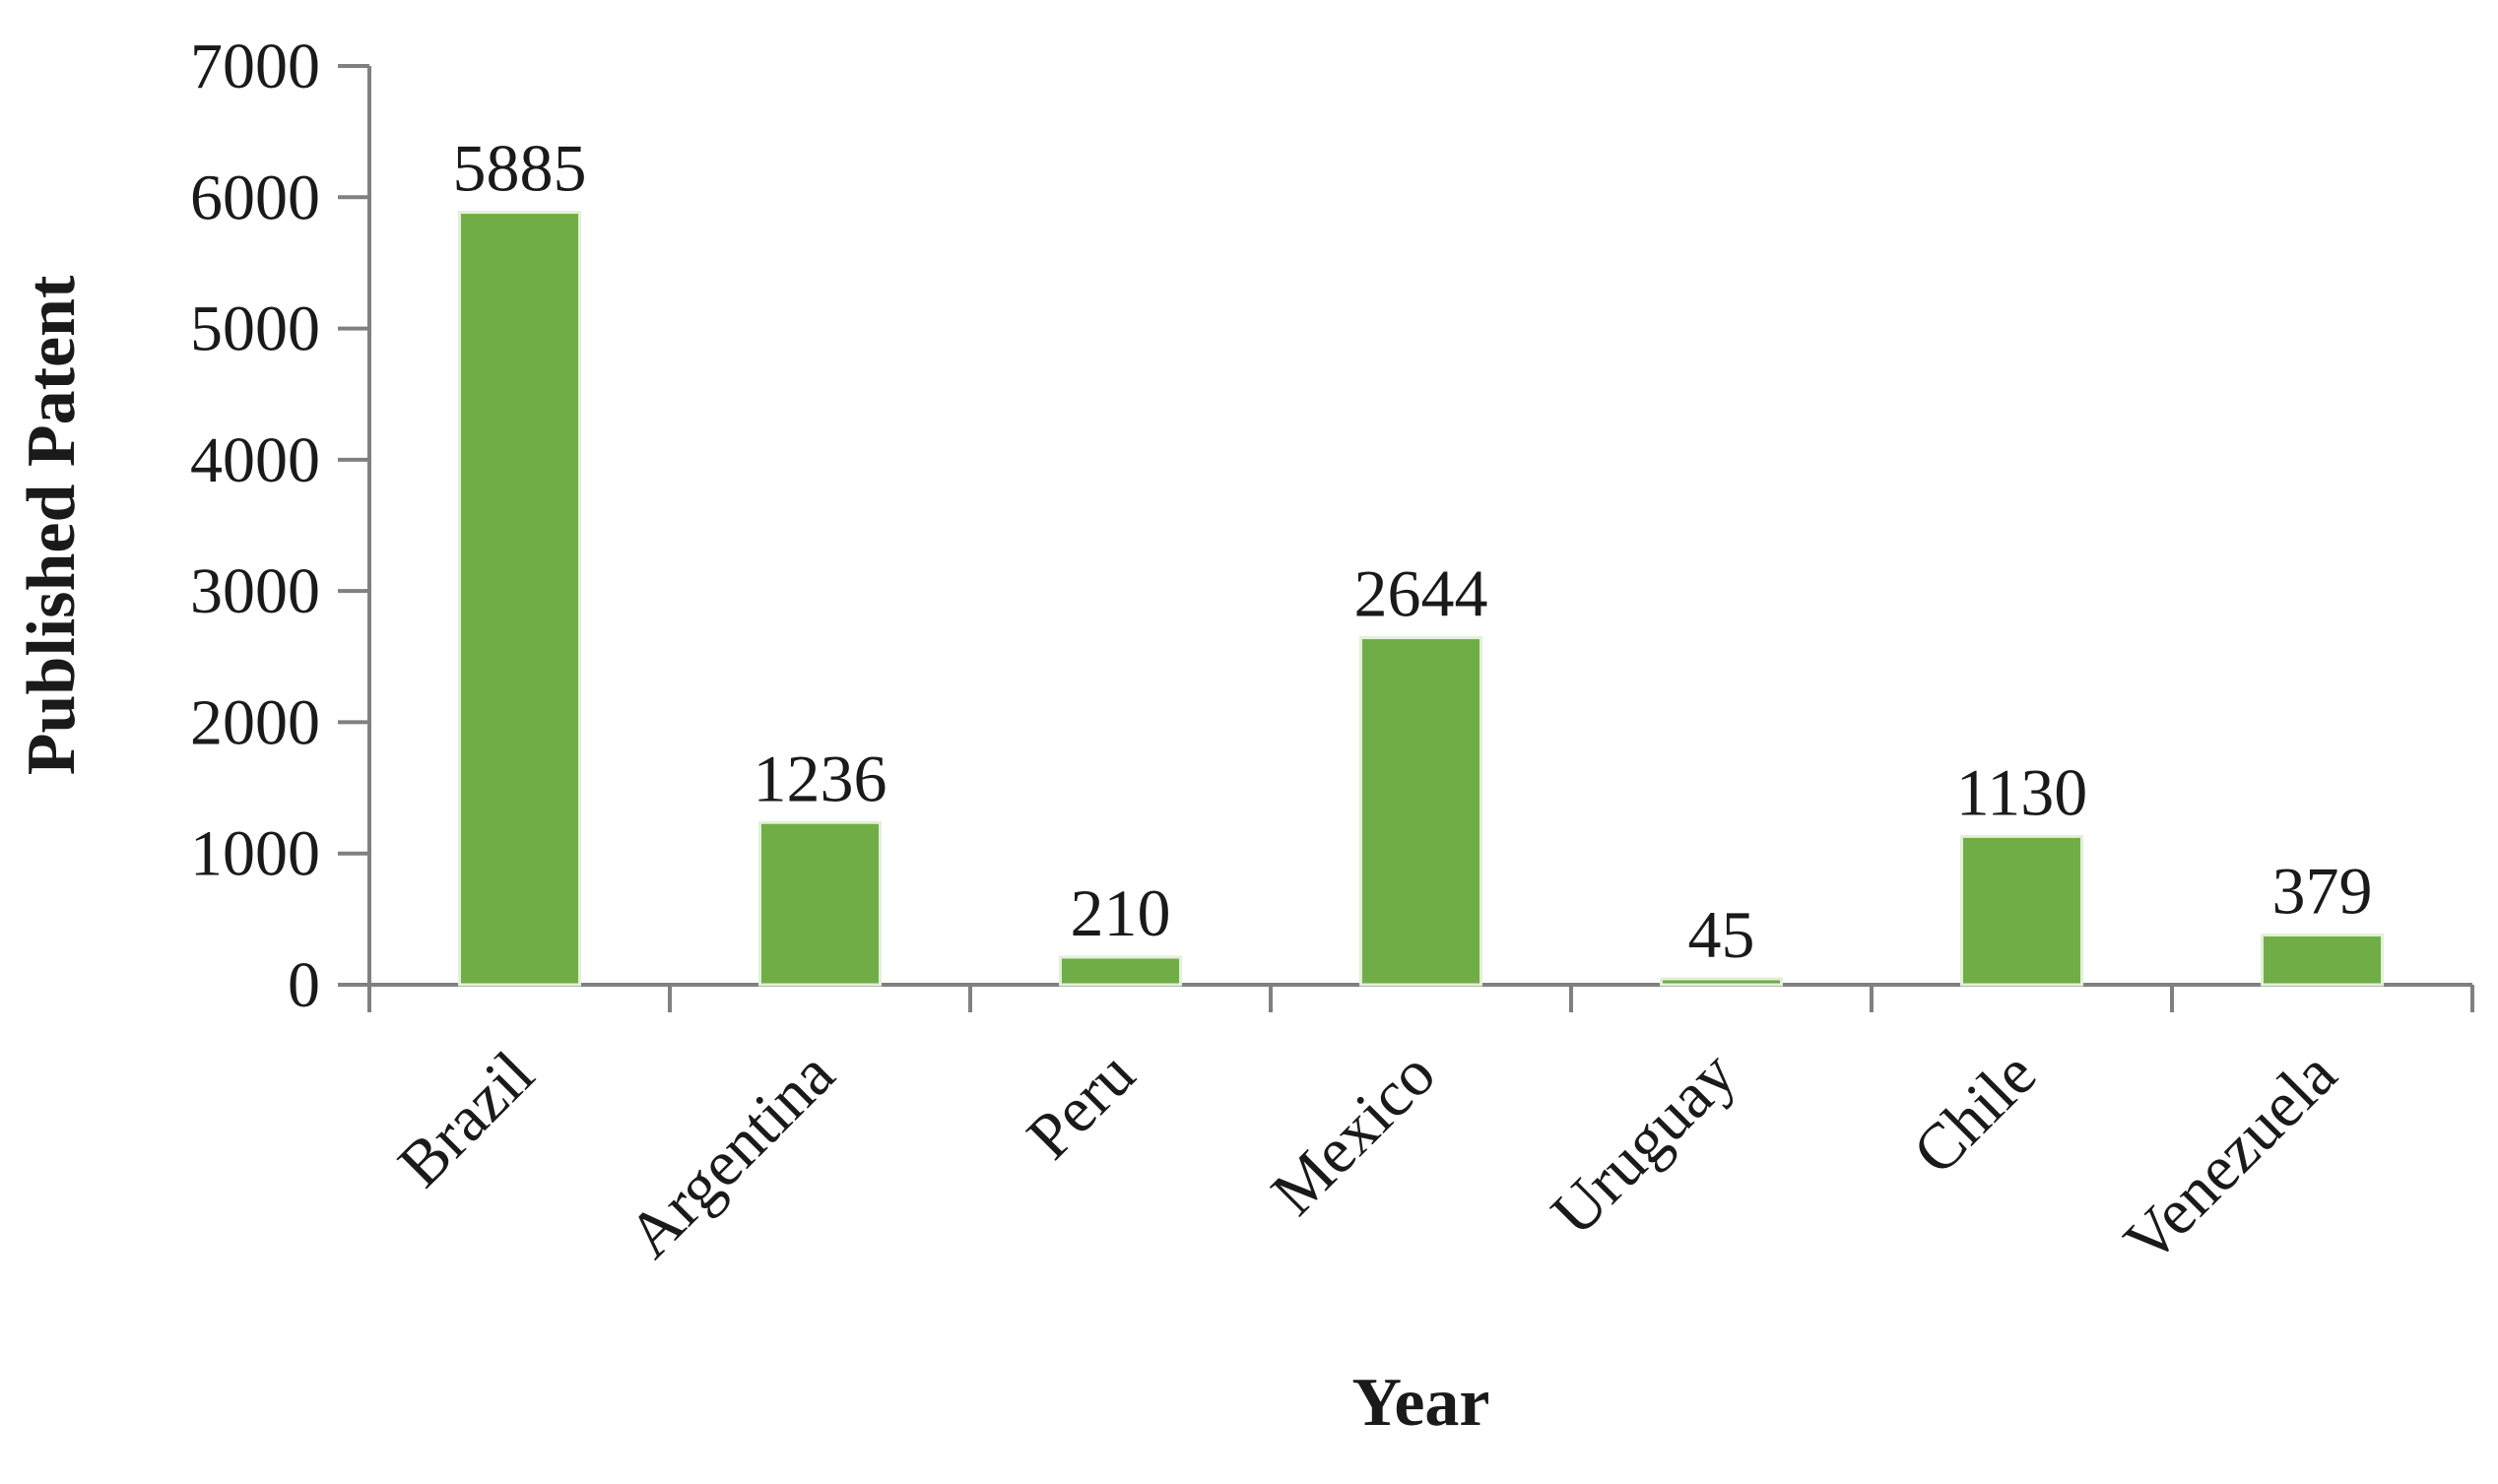 This screenshot has height=1484, width=2498. I want to click on y-axis: 0 1000 2000 3000 4000 5000 6000 7000, so click(280, 526).